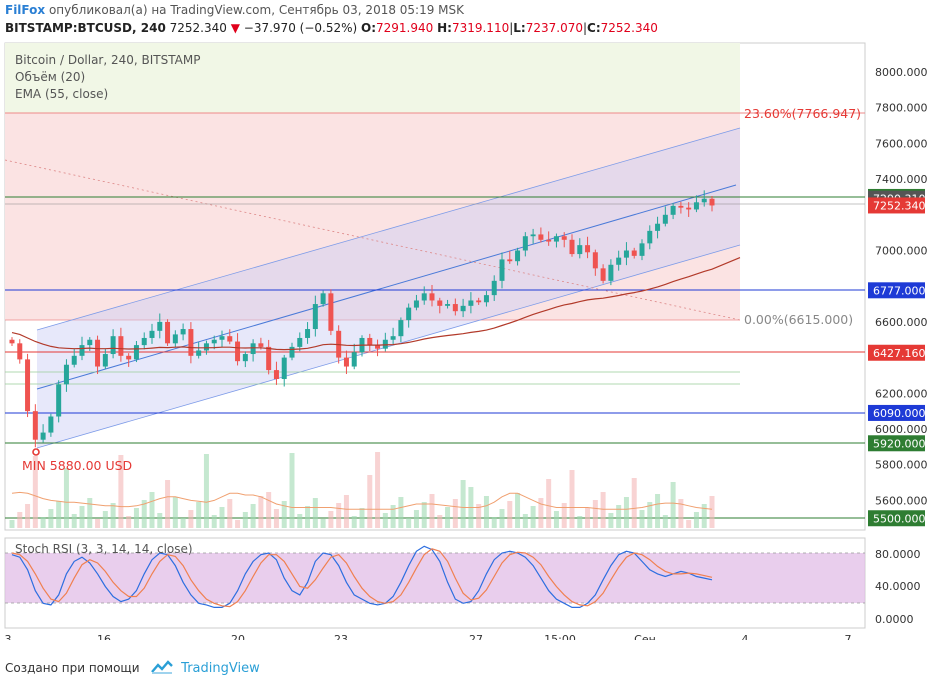 This screenshot has height=688, width=939. Describe the element at coordinates (104, 636) in the screenshot. I see `time-tick-label: 16` at that location.